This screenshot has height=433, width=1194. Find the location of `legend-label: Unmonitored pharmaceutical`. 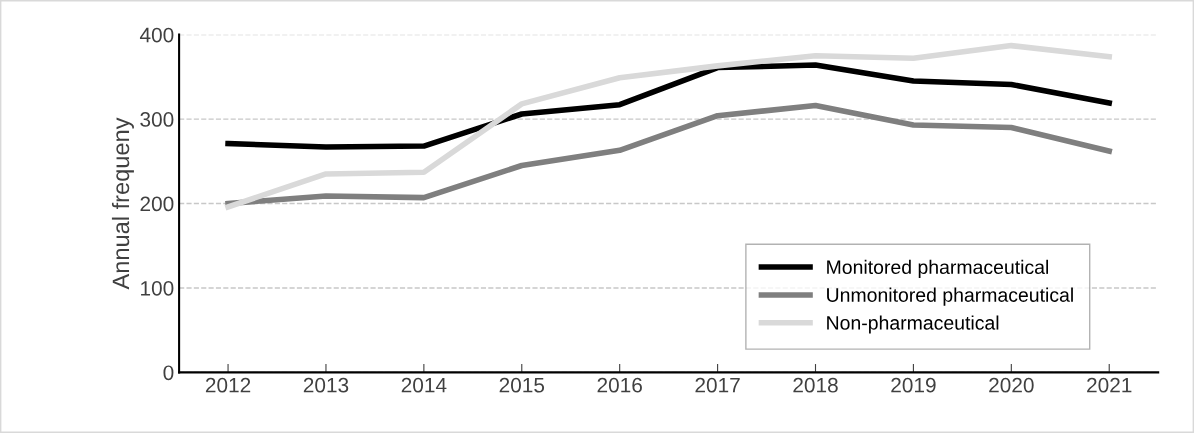

legend-label: Unmonitored pharmaceutical is located at coordinates (950, 296).